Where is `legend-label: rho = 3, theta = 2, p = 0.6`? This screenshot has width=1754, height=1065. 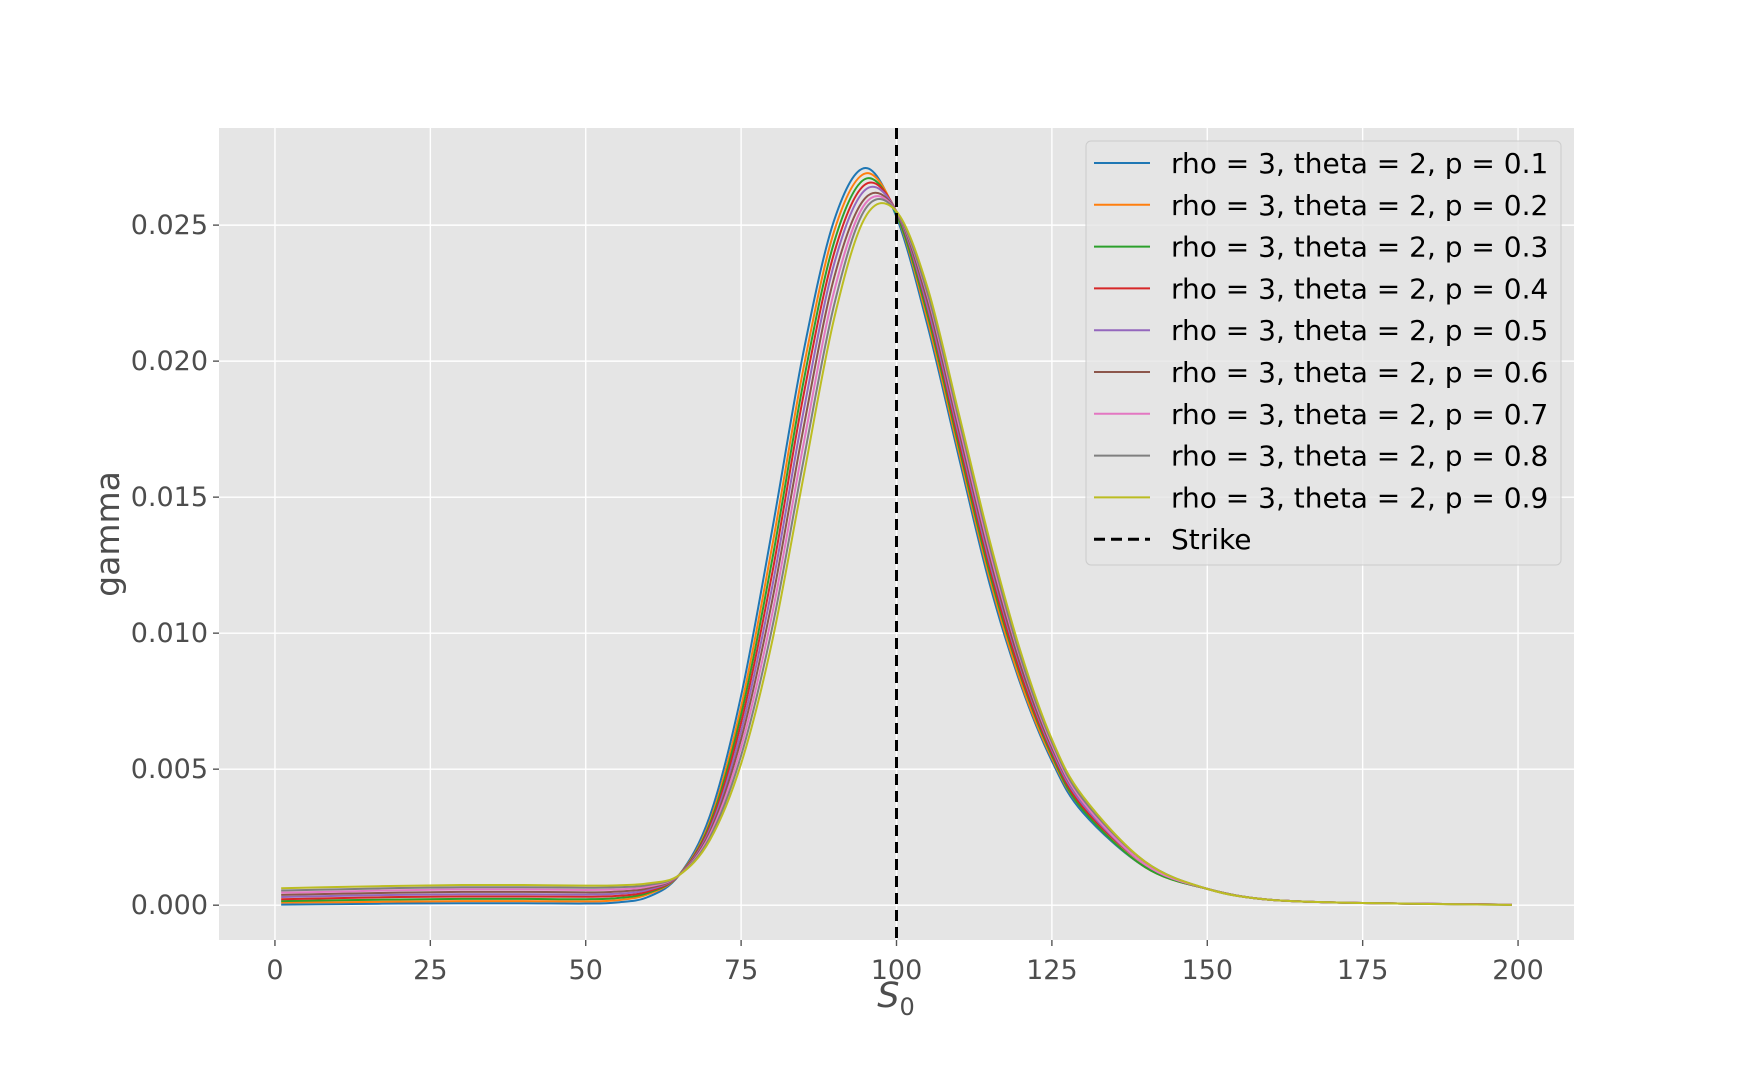 legend-label: rho = 3, theta = 2, p = 0.6 is located at coordinates (1359, 372).